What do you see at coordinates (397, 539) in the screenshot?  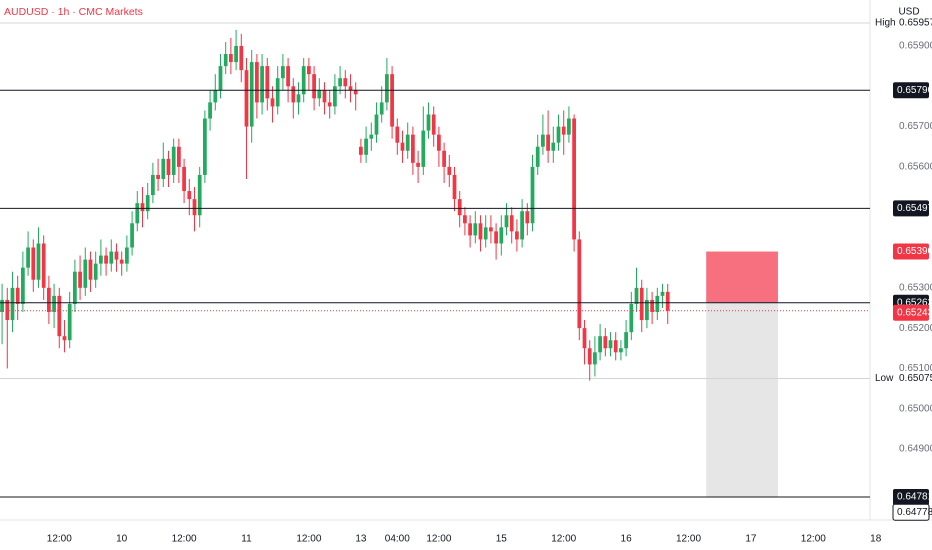 I see `x-tick-label: 04:00` at bounding box center [397, 539].